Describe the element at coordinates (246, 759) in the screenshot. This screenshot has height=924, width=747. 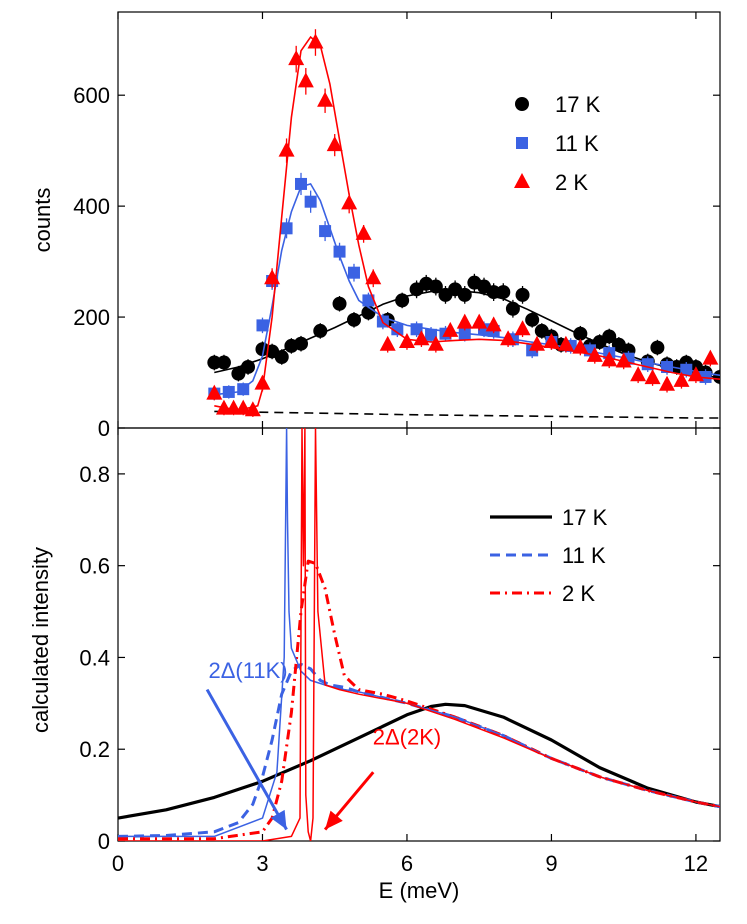
I see `annotation-1-arrow-shaft` at that location.